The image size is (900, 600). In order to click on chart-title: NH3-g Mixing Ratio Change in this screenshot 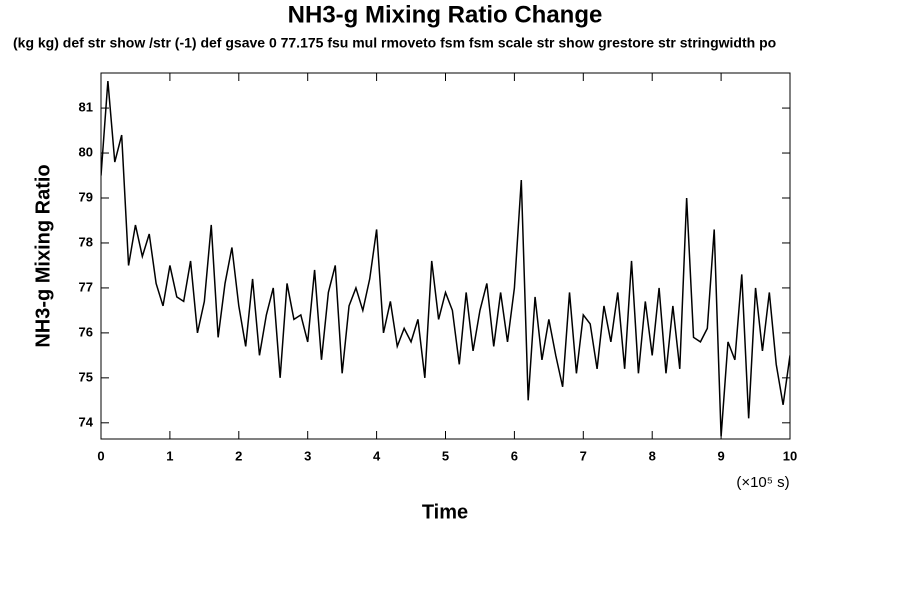, I will do `click(445, 14)`.